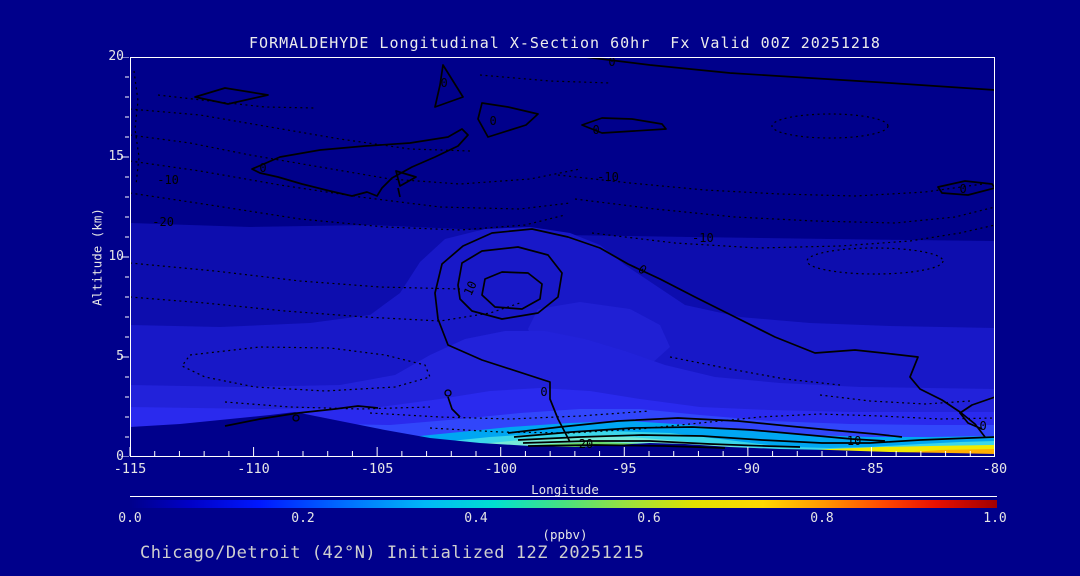  I want to click on contour-label: -20, so click(163, 222).